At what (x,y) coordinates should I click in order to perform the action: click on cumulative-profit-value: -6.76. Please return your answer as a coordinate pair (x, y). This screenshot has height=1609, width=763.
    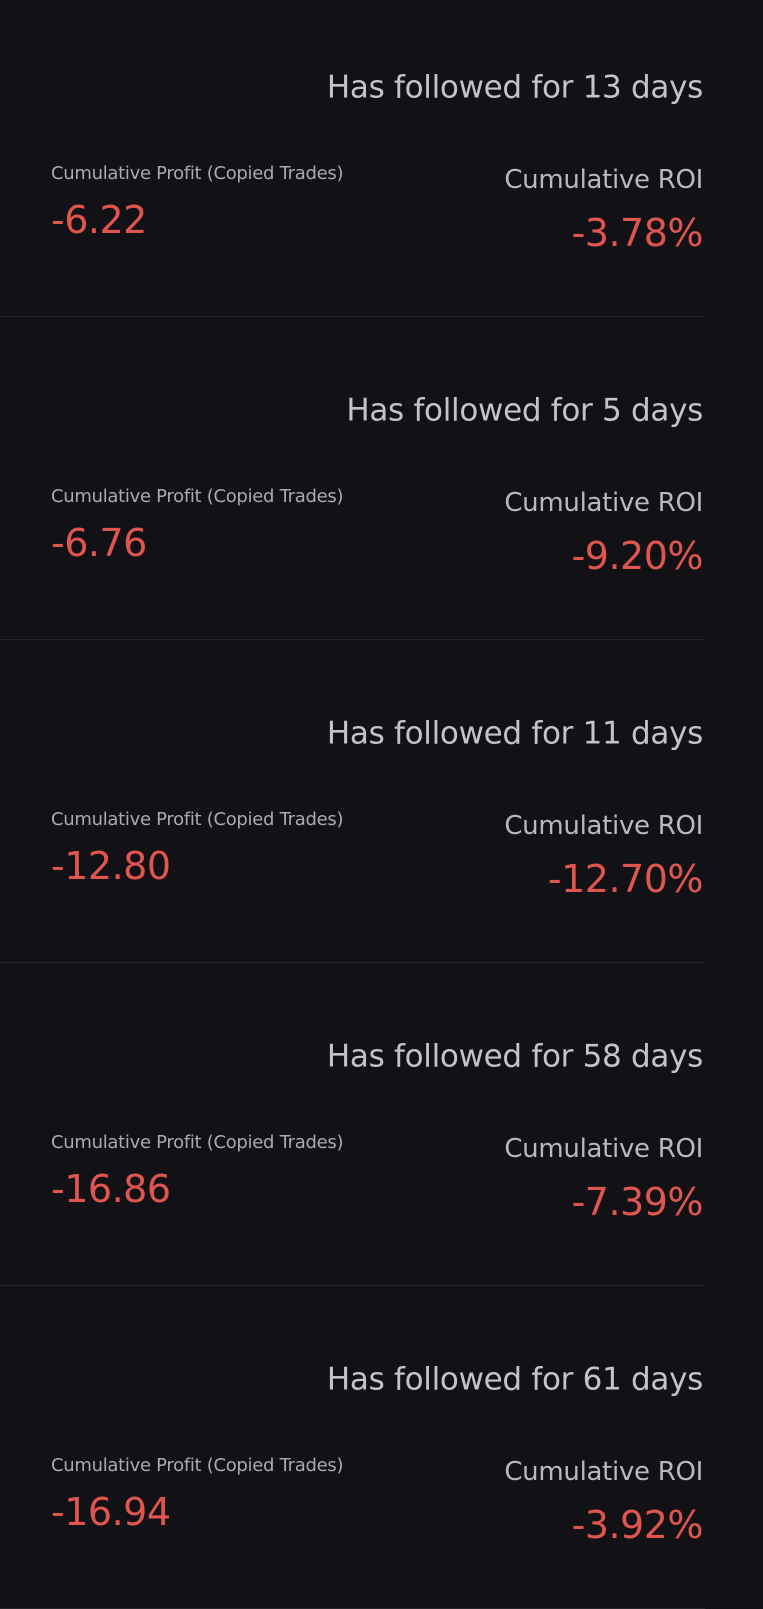
    Looking at the image, I should click on (99, 543).